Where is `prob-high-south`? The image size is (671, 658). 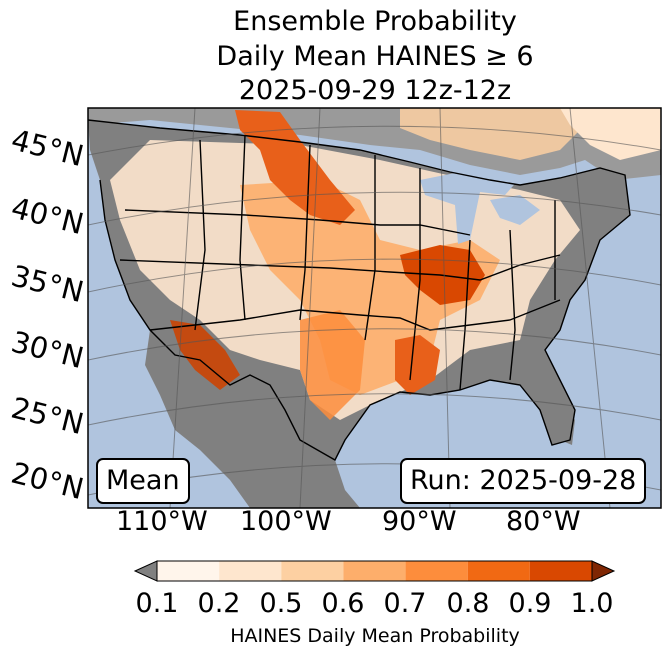 prob-high-south is located at coordinates (417, 365).